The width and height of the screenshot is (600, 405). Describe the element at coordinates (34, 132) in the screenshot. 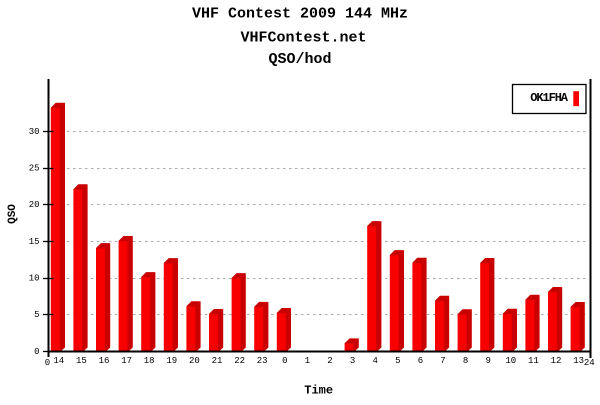

I see `svg-text: 30` at that location.